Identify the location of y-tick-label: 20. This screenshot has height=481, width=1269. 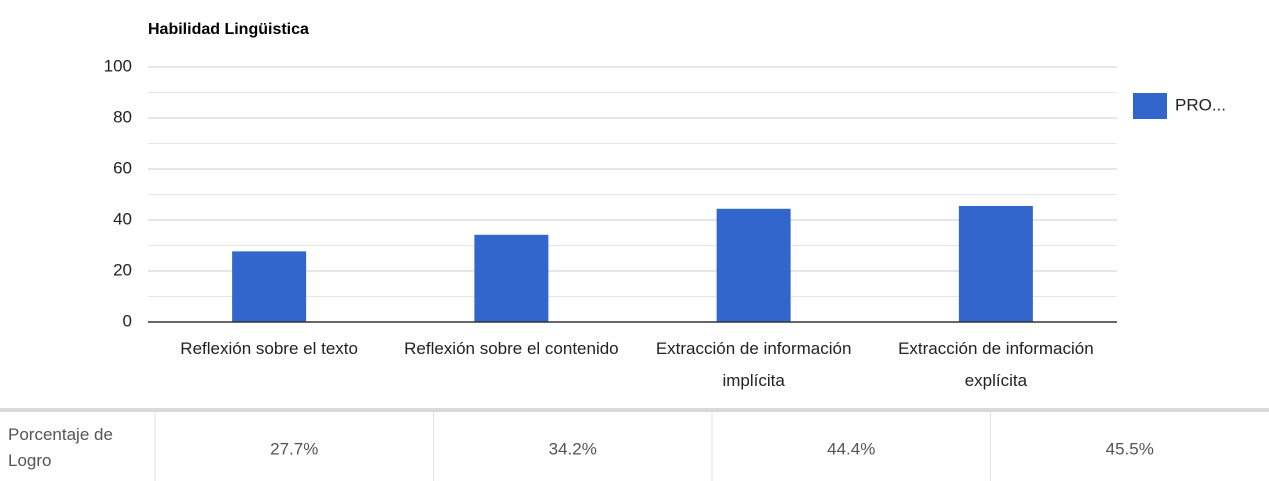
(122, 269).